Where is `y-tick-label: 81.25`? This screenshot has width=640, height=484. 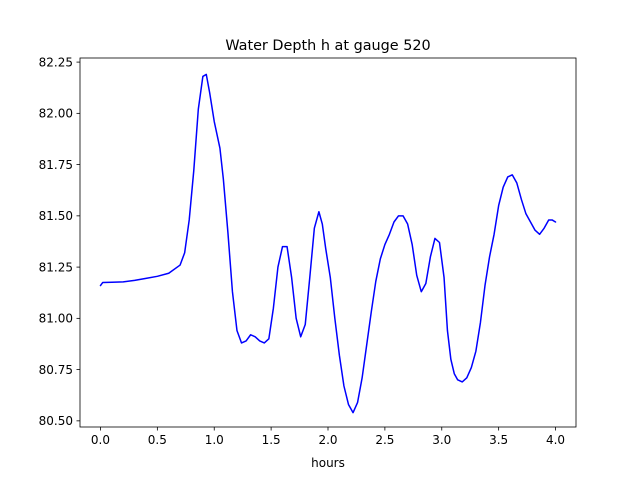 y-tick-label: 81.25 is located at coordinates (56, 267).